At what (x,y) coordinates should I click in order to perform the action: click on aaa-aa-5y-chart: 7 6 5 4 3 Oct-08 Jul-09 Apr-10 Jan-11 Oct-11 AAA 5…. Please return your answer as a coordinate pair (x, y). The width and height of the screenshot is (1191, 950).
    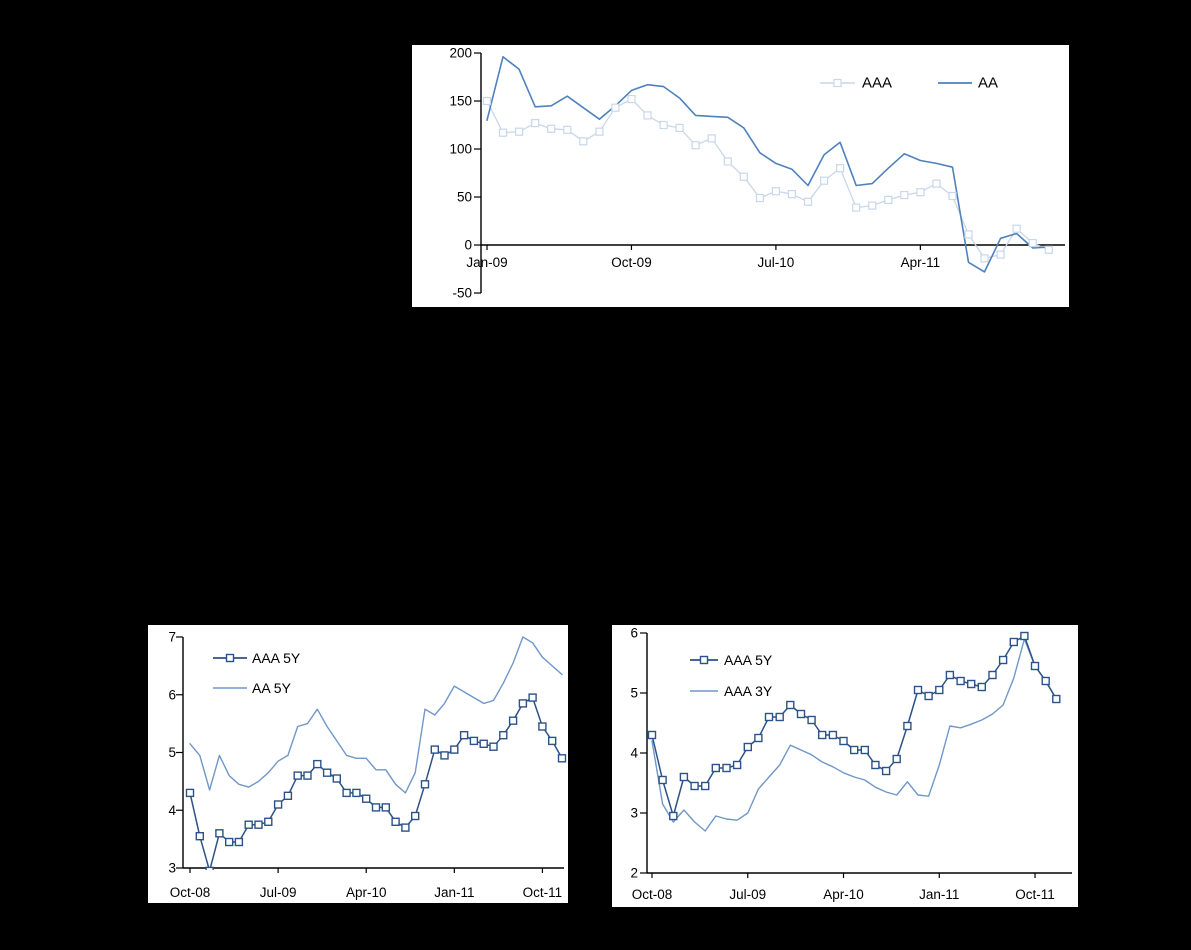
    Looking at the image, I should click on (367, 765).